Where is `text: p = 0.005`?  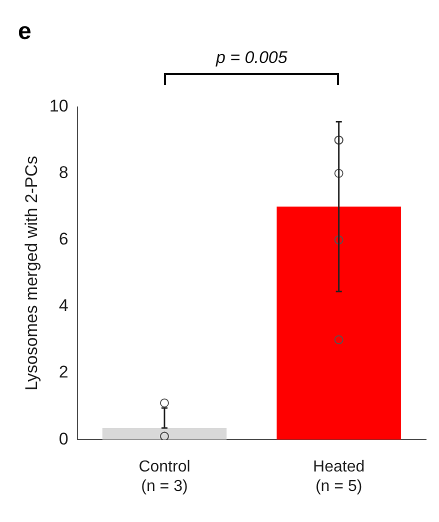
text: p = 0.005 is located at coordinates (251, 58).